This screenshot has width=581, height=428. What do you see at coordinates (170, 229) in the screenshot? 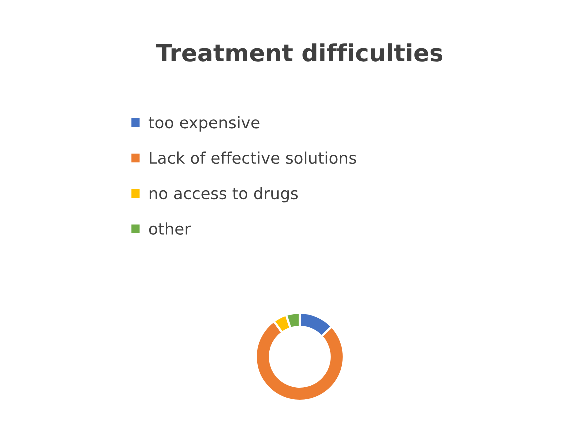
I see `legend-label: other` at bounding box center [170, 229].